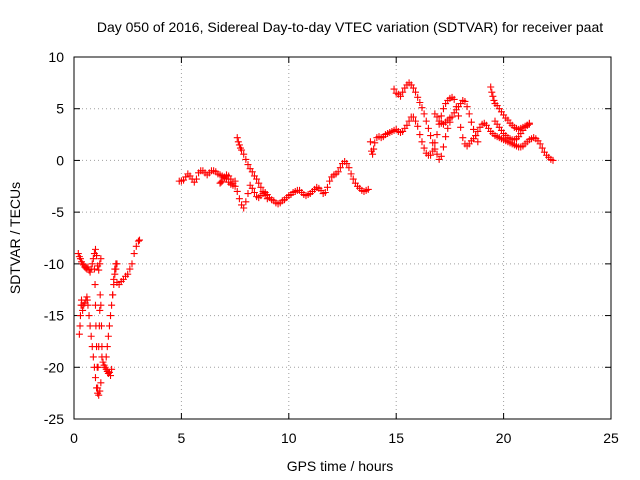  I want to click on y-tick-label: -10, so click(54, 264).